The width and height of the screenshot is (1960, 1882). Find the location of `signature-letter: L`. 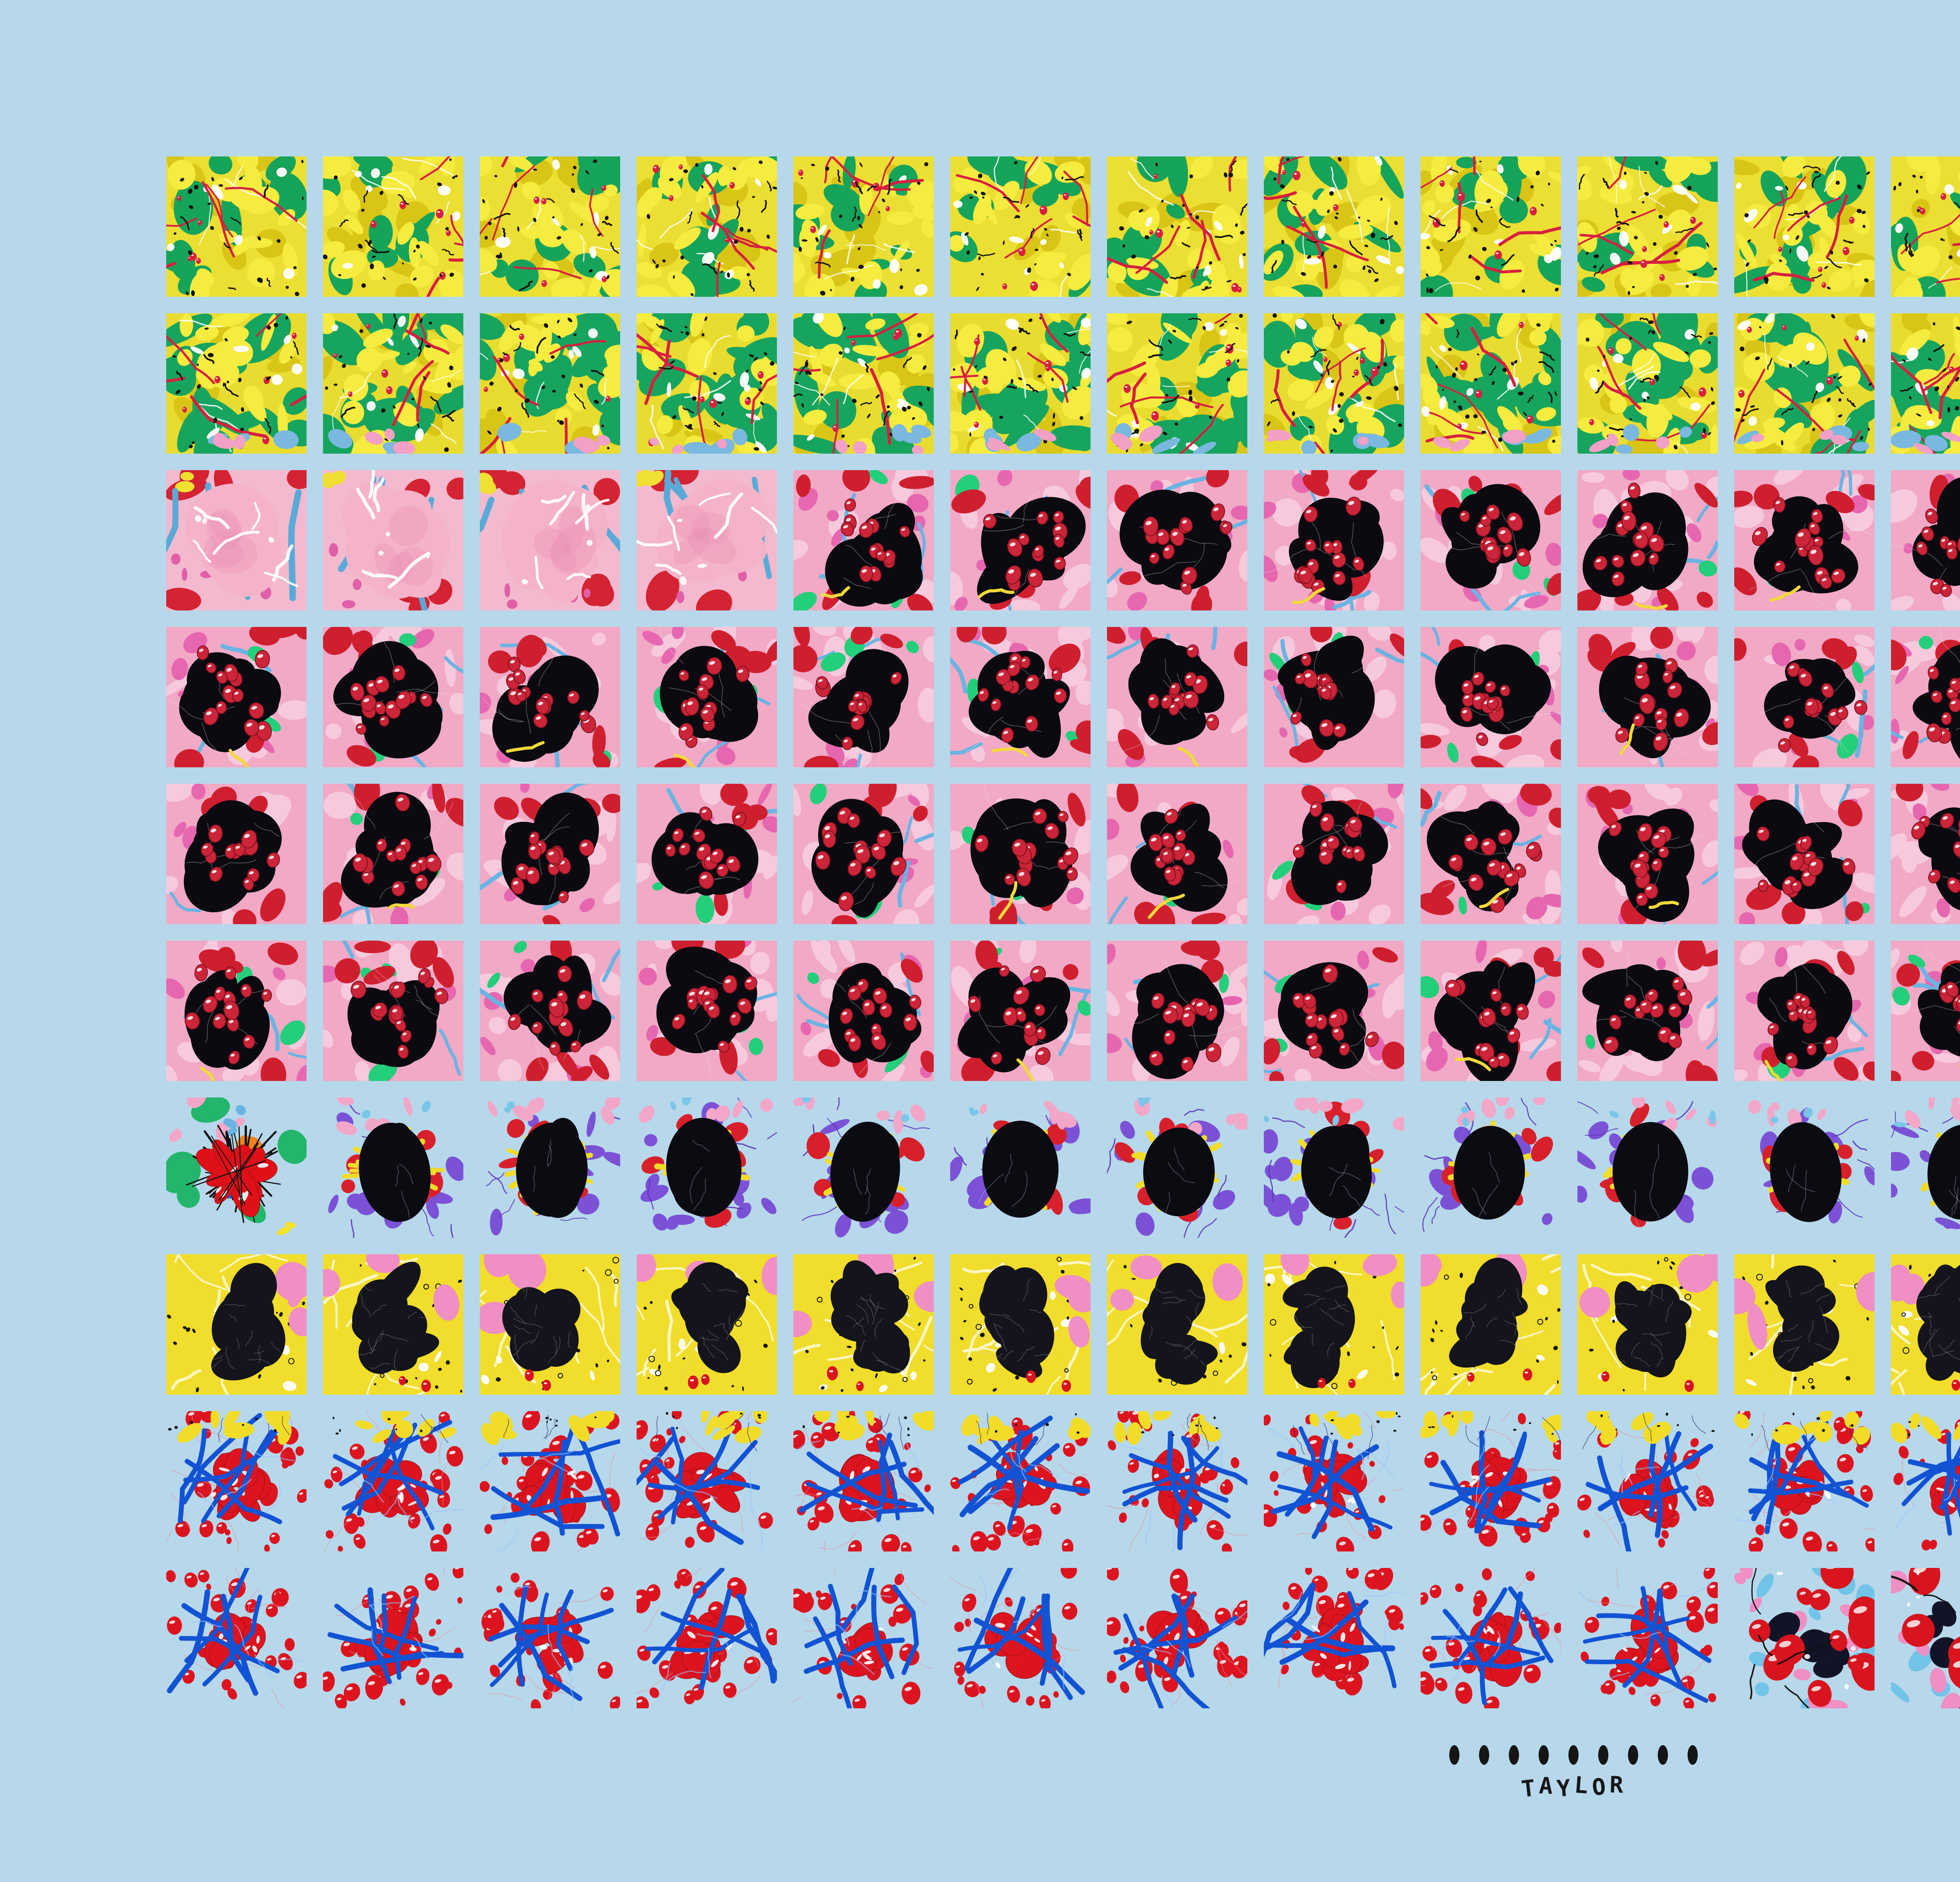

signature-letter: L is located at coordinates (1583, 1785).